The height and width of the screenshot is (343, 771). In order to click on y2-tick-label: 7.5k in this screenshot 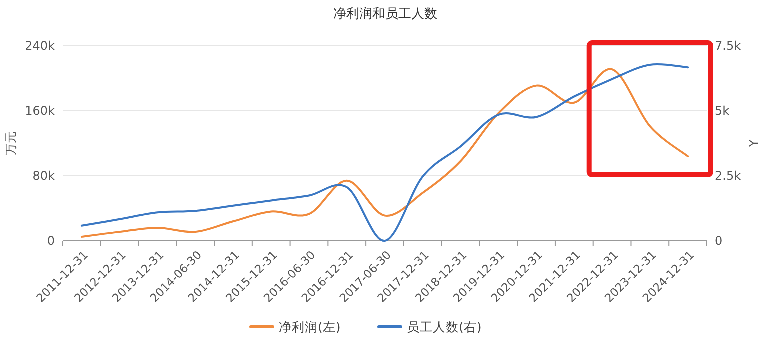, I will do `click(728, 46)`.